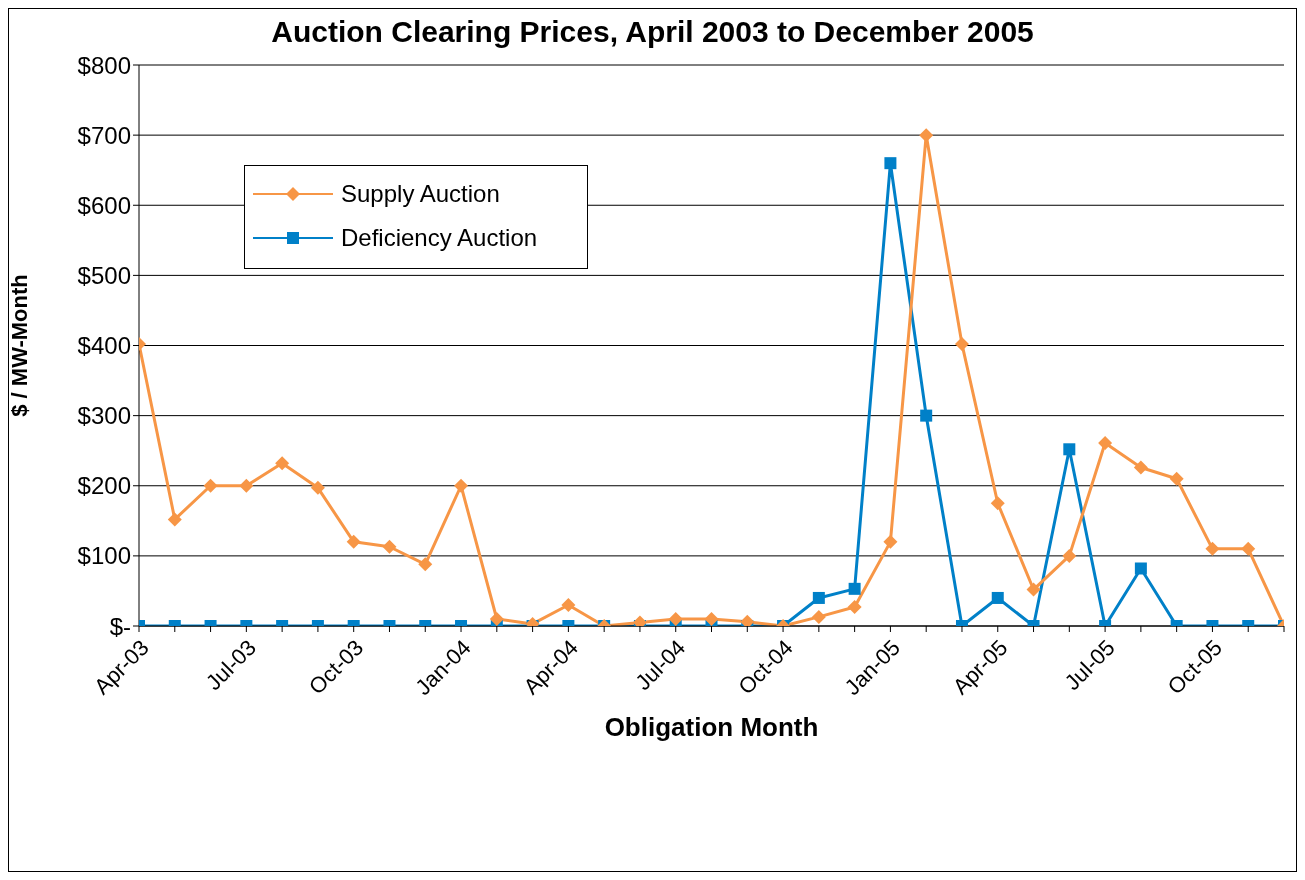 This screenshot has width=1305, height=880. Describe the element at coordinates (104, 346) in the screenshot. I see `y-tick-label: $400` at that location.